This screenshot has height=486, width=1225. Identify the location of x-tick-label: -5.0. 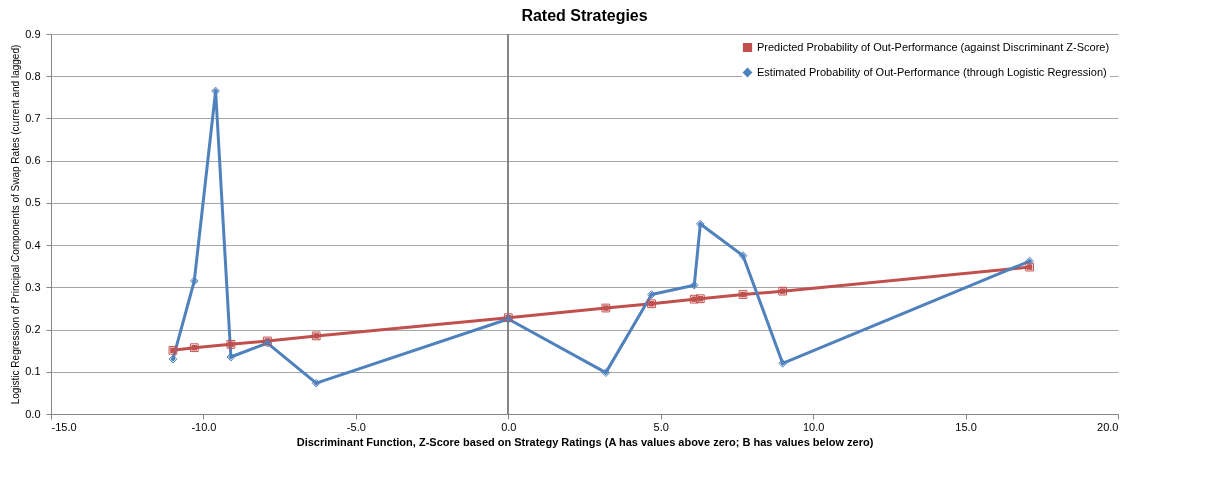
(356, 426).